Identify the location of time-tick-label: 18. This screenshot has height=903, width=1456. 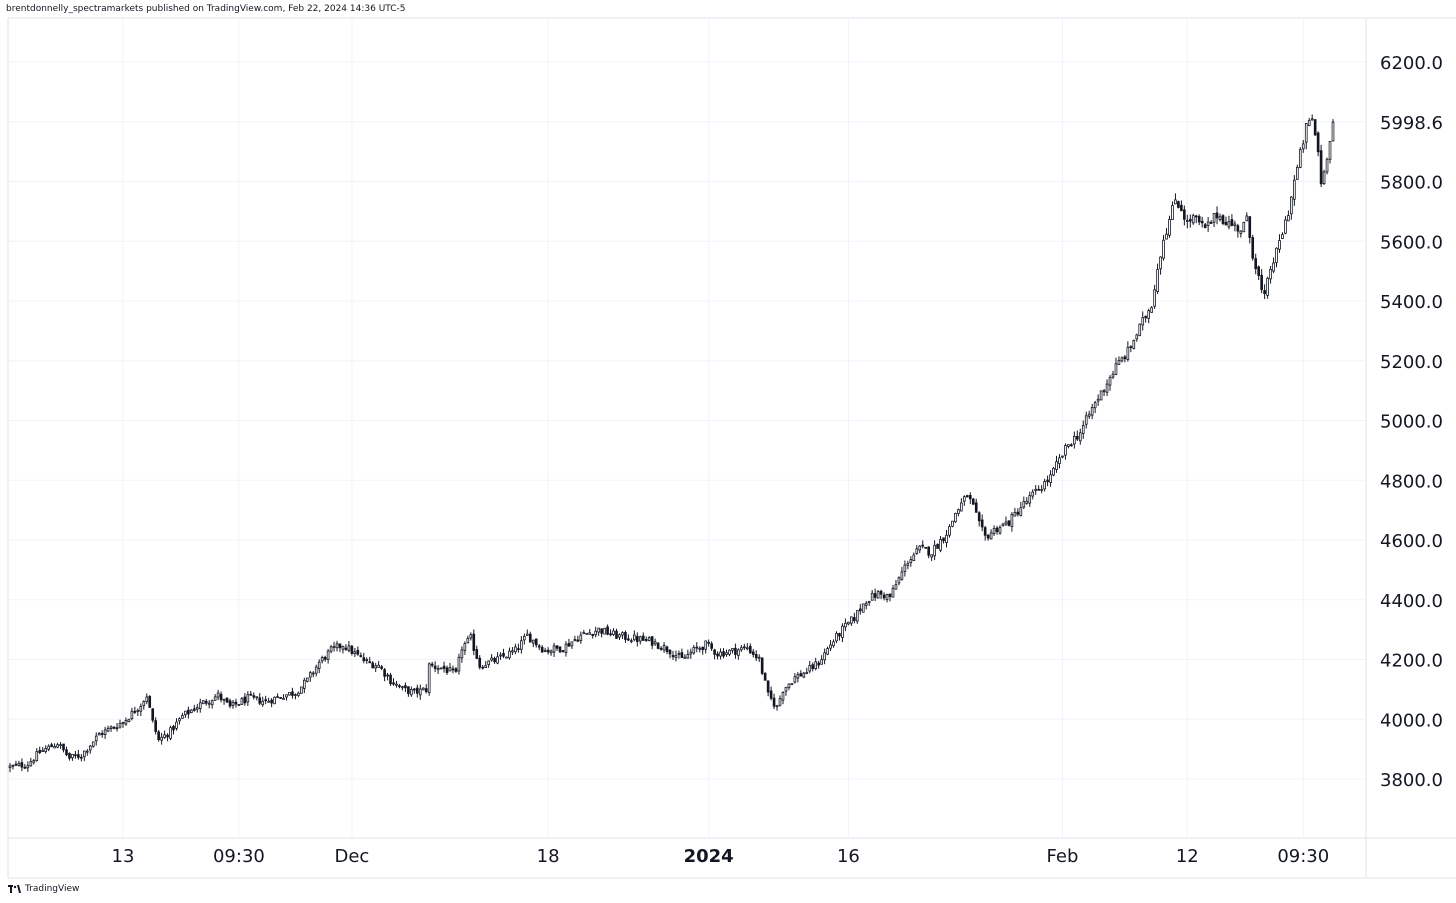
(548, 856).